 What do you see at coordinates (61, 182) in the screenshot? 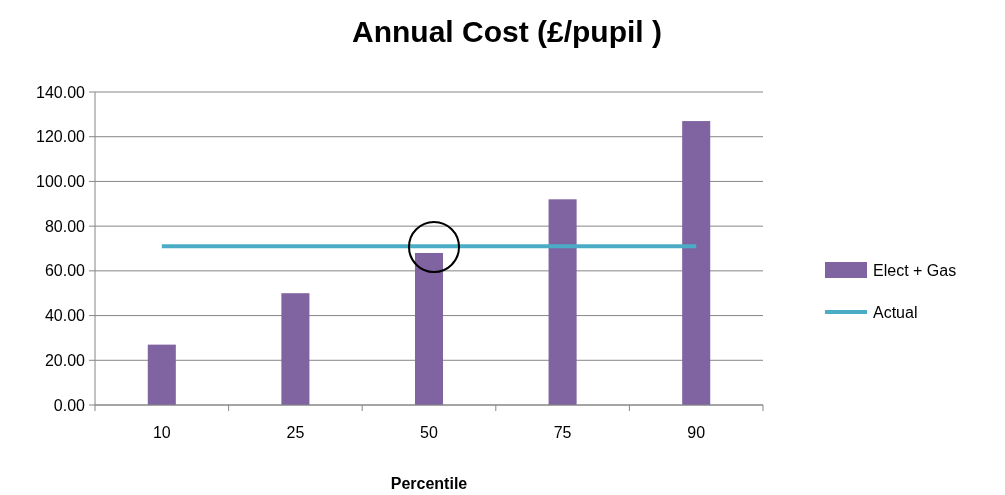
I see `y-tick-label: 100.00` at bounding box center [61, 182].